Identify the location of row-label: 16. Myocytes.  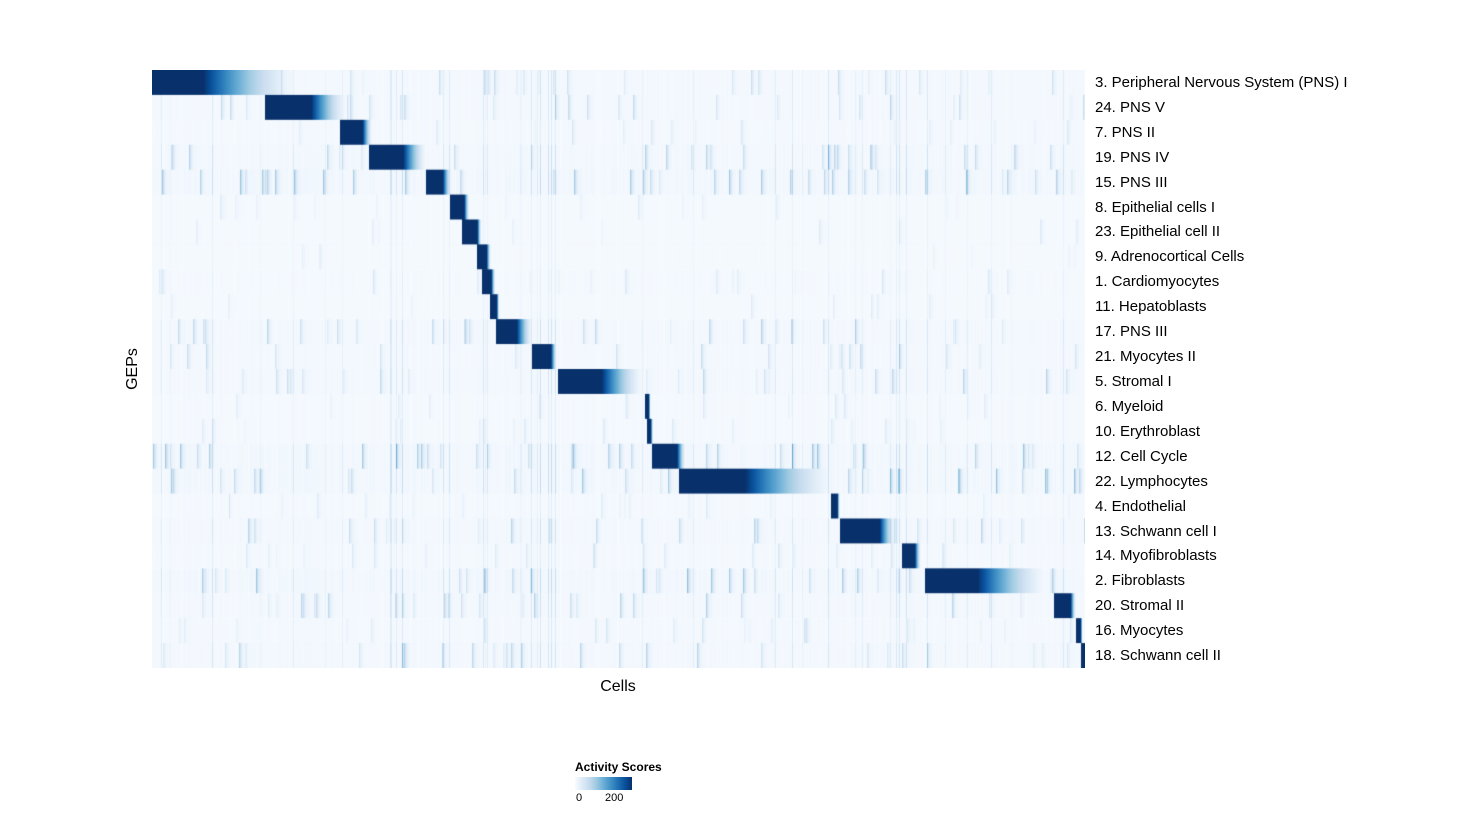
(1139, 631).